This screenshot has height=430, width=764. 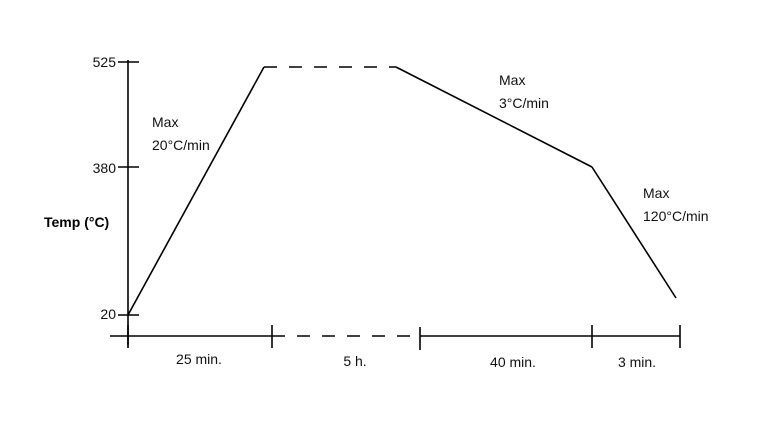 I want to click on y-tick-label-380: 380, so click(x=105, y=168).